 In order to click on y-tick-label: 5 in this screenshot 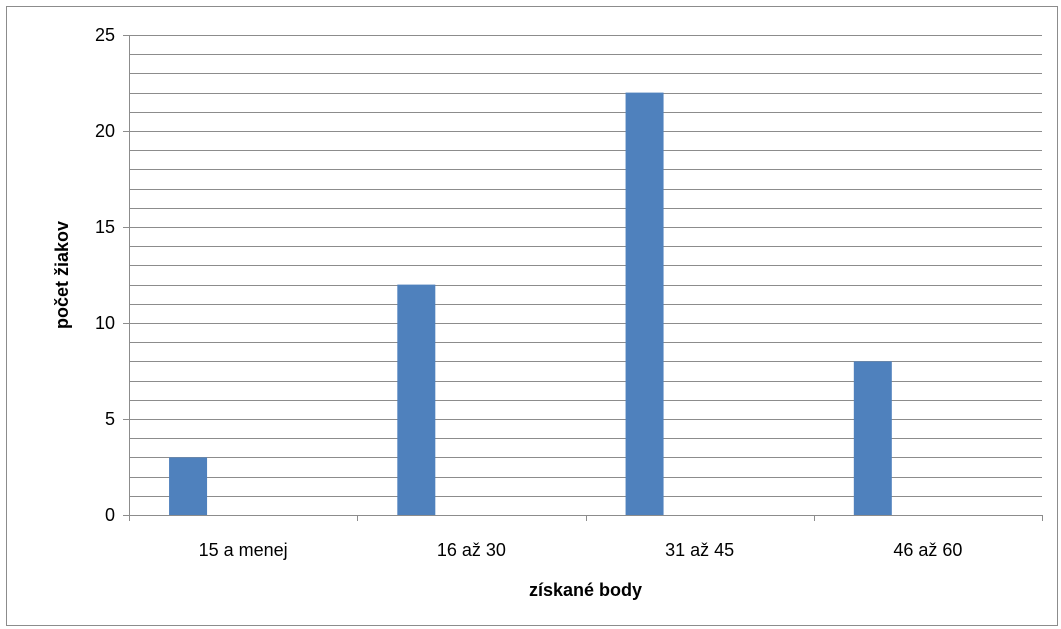, I will do `click(110, 419)`.